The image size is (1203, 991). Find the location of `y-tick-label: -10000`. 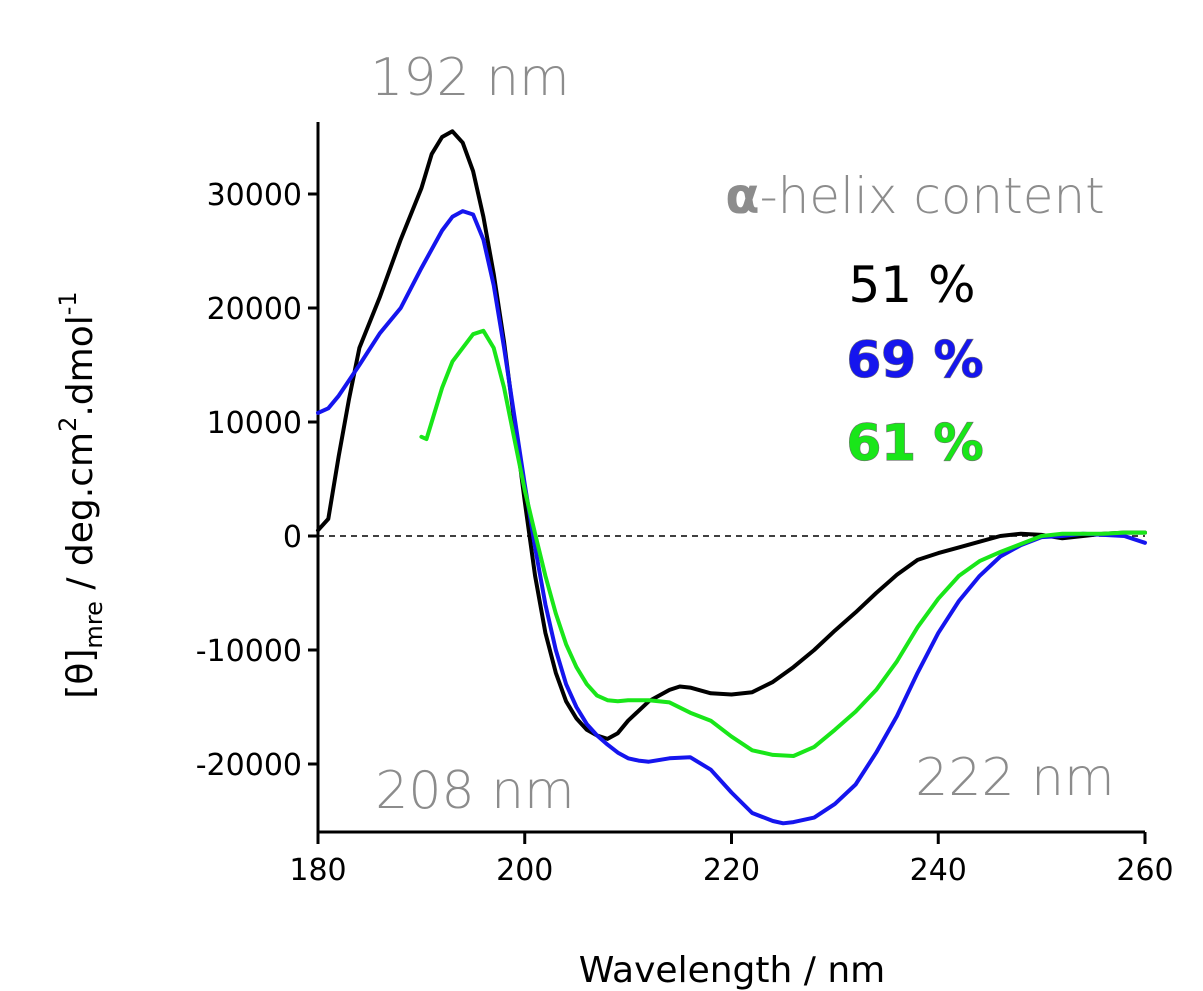

y-tick-label: -10000 is located at coordinates (249, 651).